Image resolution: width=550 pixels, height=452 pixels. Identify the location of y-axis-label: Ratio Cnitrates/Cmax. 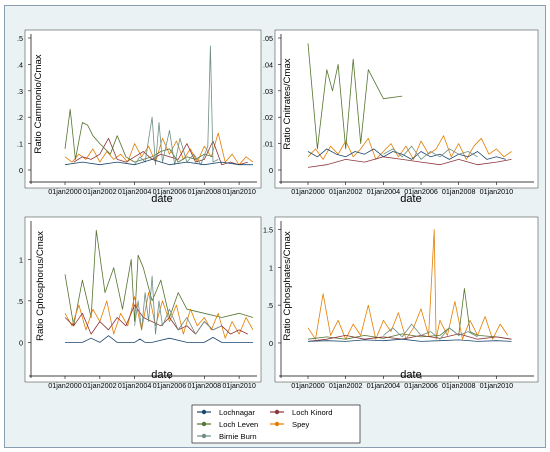
(287, 103).